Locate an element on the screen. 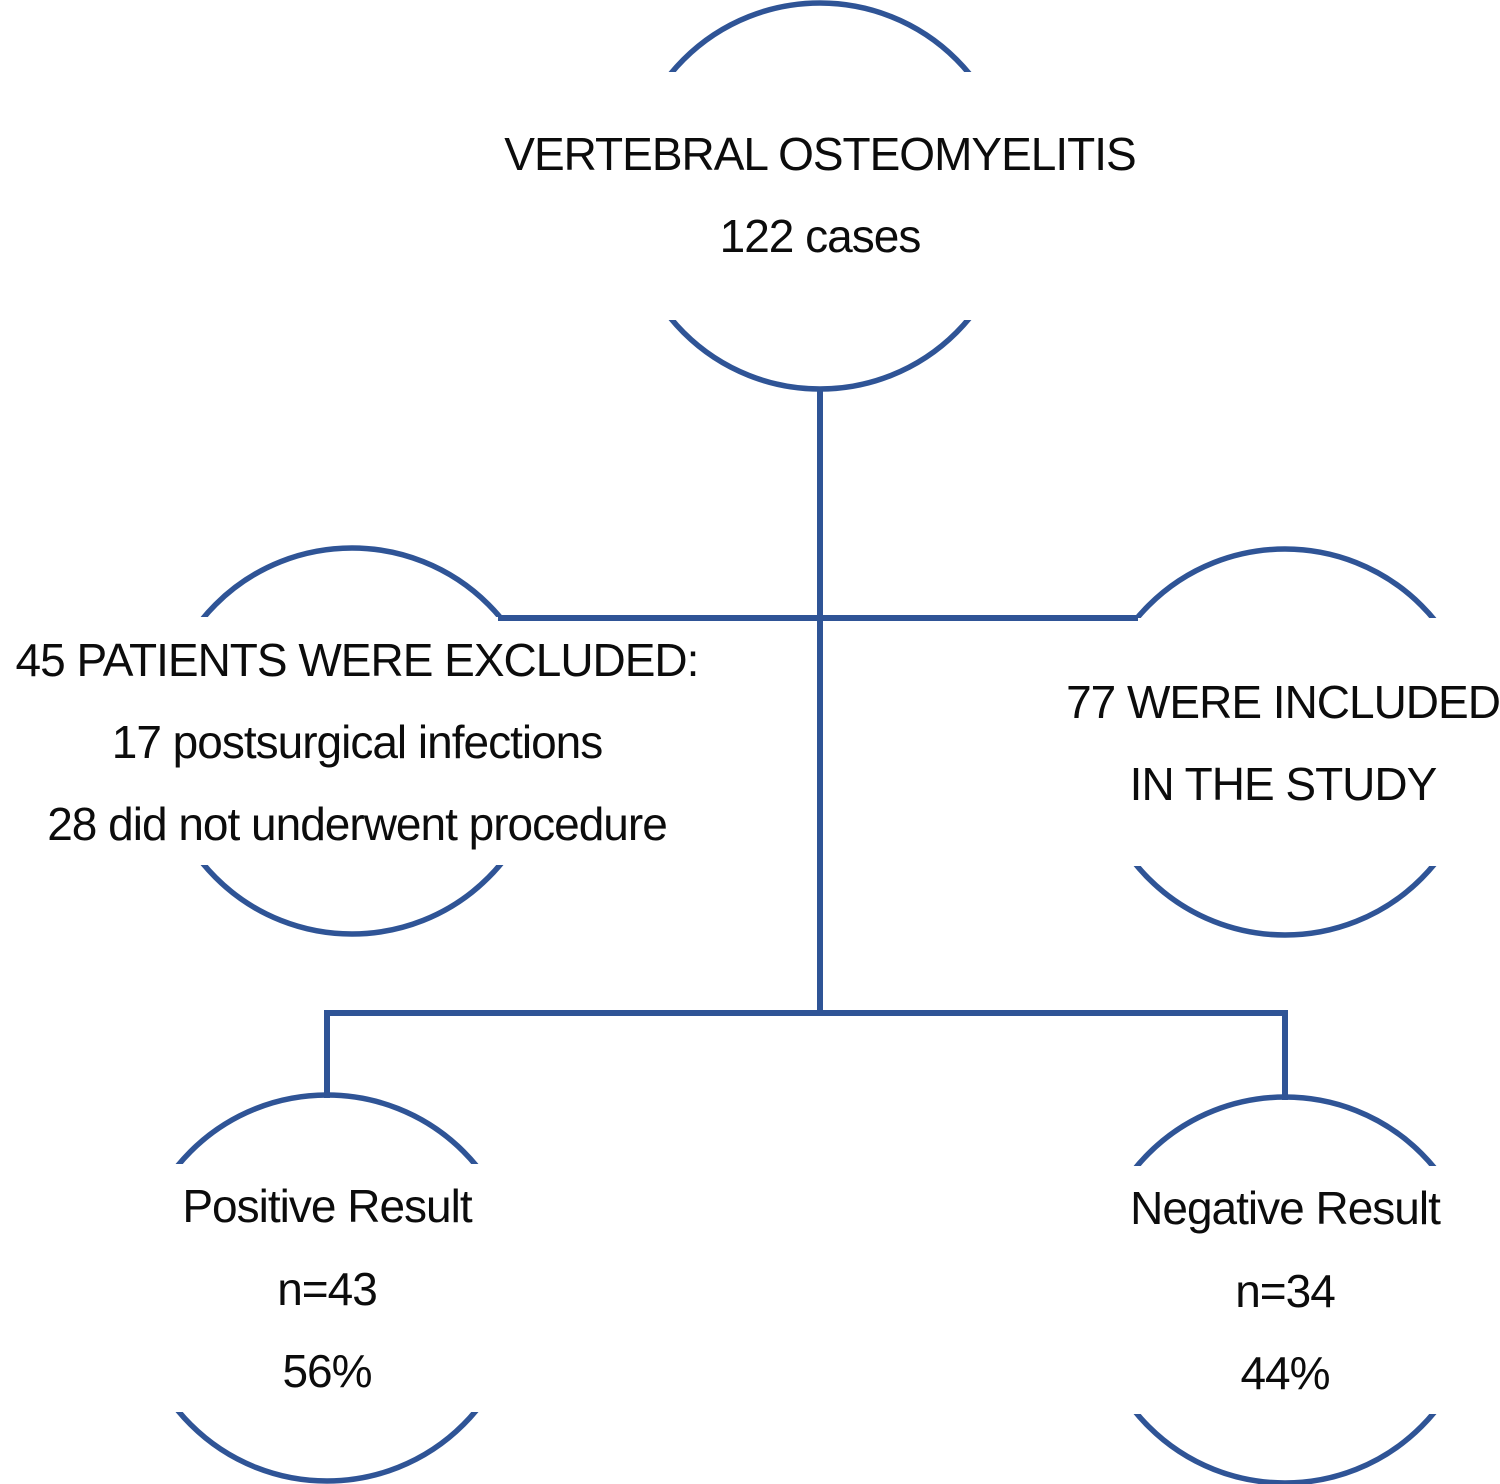  negative-node-line-3: 44% is located at coordinates (1284, 1373).